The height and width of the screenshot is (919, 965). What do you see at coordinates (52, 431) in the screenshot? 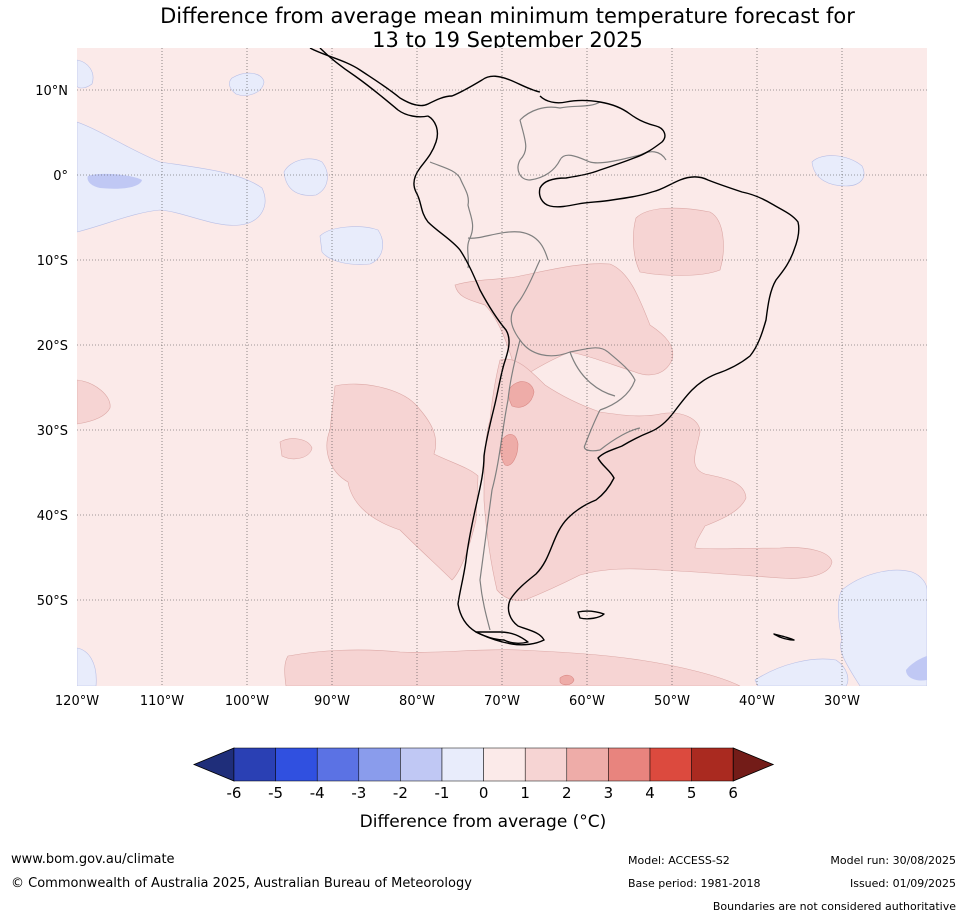
I see `lat-label: 30°S` at bounding box center [52, 431].